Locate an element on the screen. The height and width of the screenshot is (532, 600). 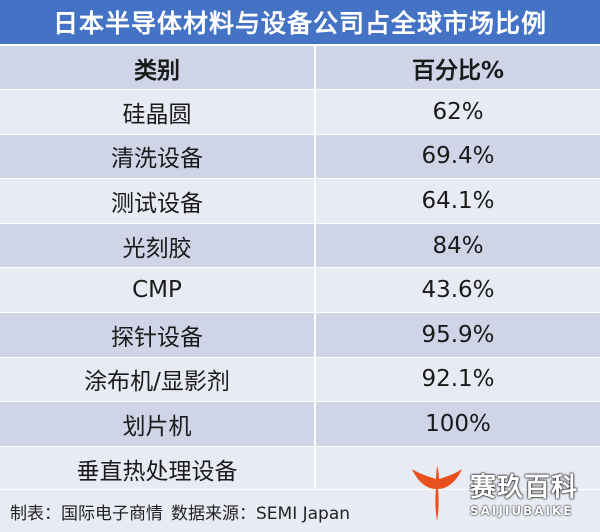
table-row: CMP 43.6% is located at coordinates (300, 290).